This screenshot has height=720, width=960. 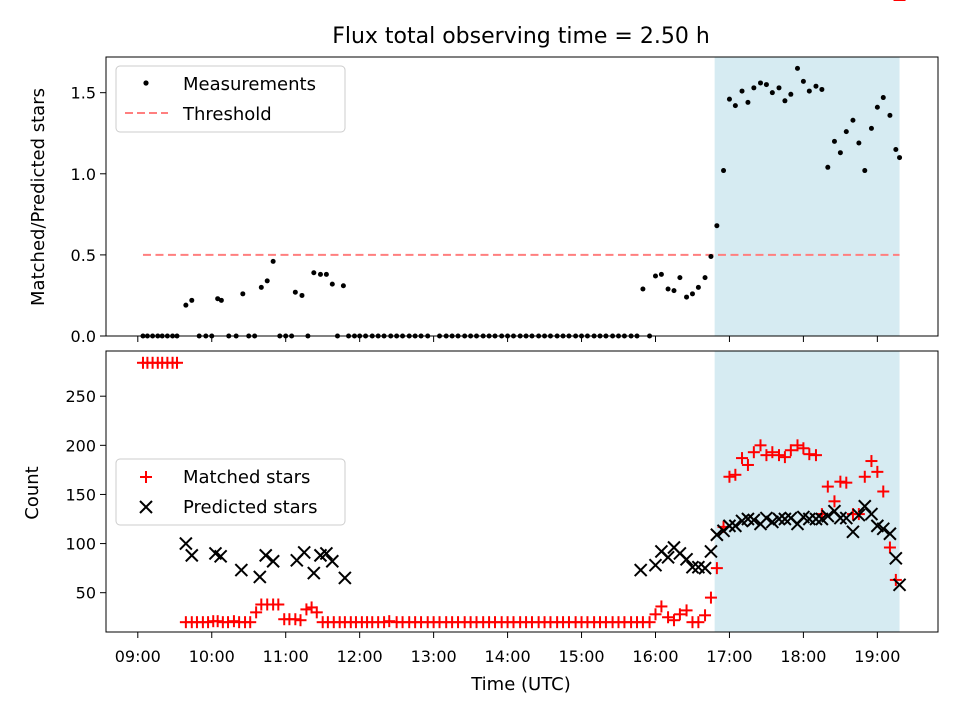 I want to click on bottom-y-axis-label: Count, so click(x=32, y=492).